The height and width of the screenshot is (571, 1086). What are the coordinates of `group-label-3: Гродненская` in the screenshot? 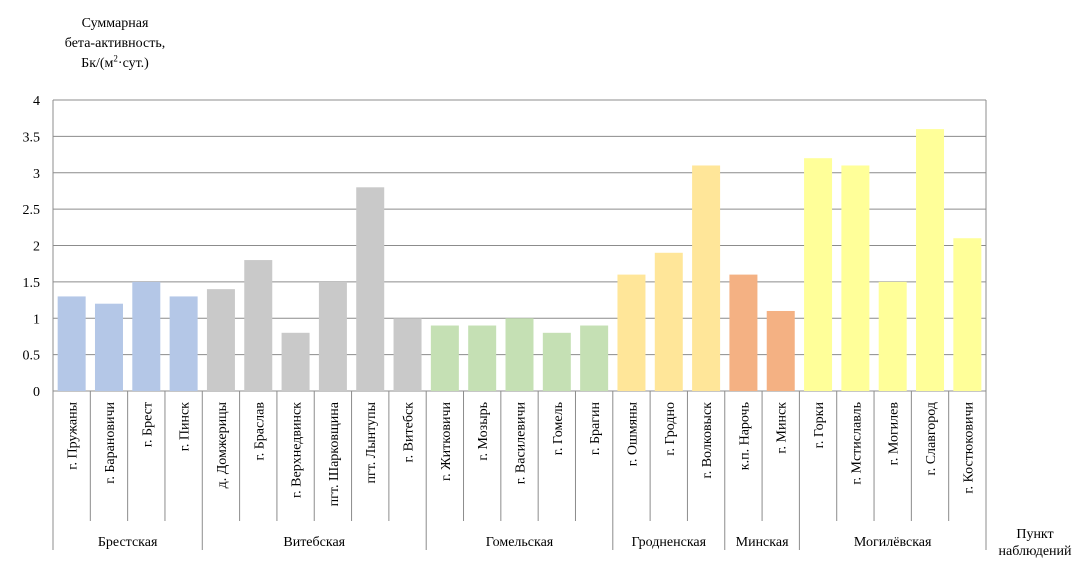 It's located at (668, 542).